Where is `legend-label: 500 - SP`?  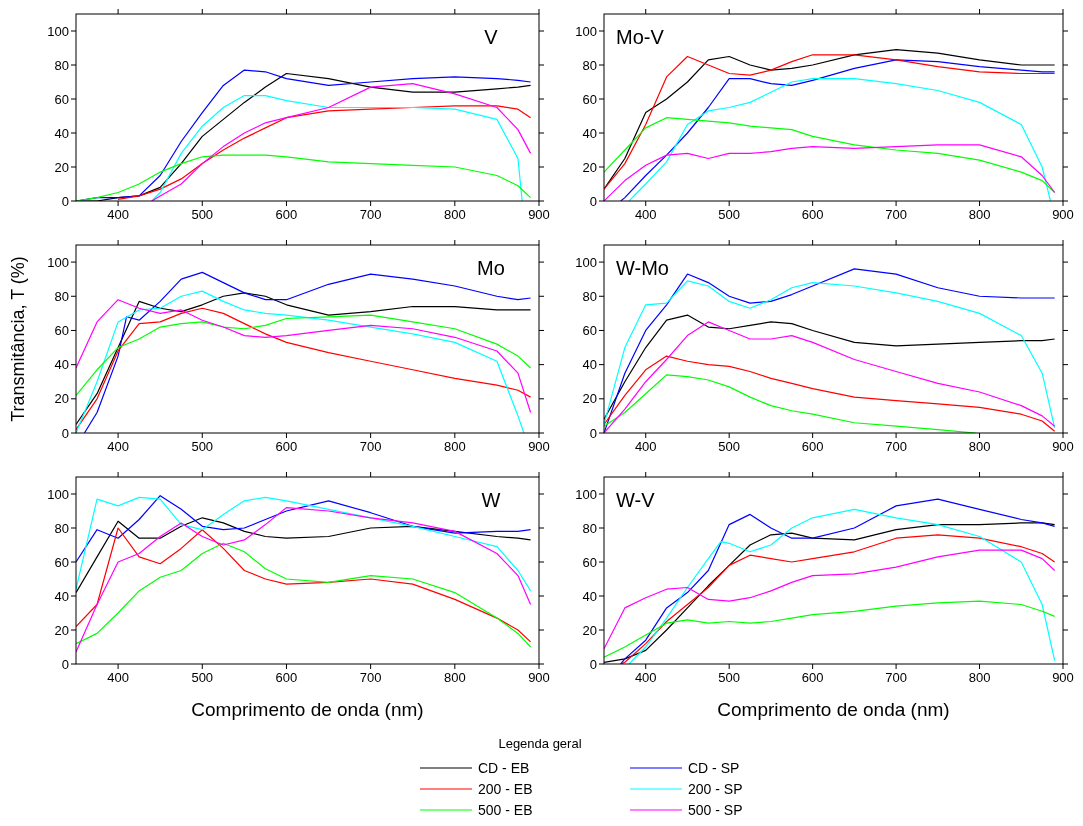
legend-label: 500 - SP is located at coordinates (715, 809).